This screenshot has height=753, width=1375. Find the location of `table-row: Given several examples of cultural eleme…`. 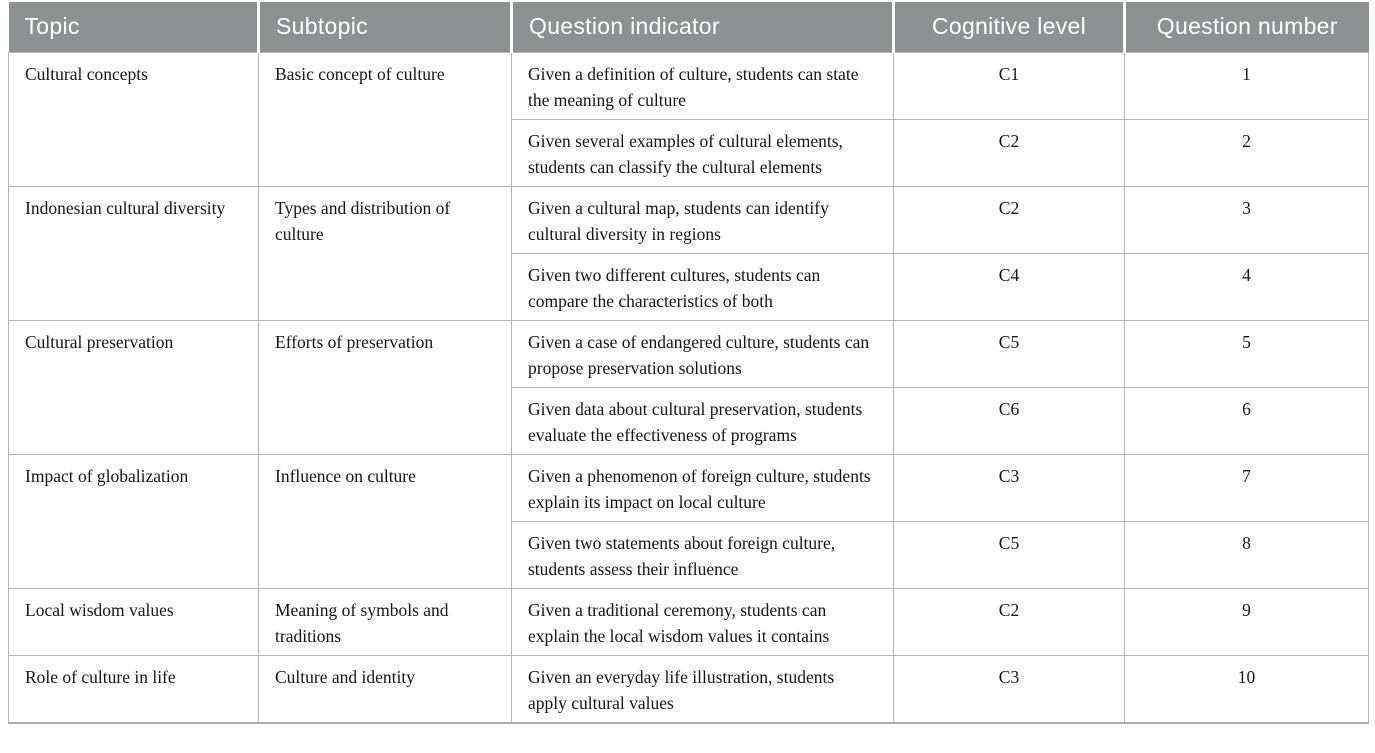

table-row: Given several examples of cultural eleme… is located at coordinates (689, 152).